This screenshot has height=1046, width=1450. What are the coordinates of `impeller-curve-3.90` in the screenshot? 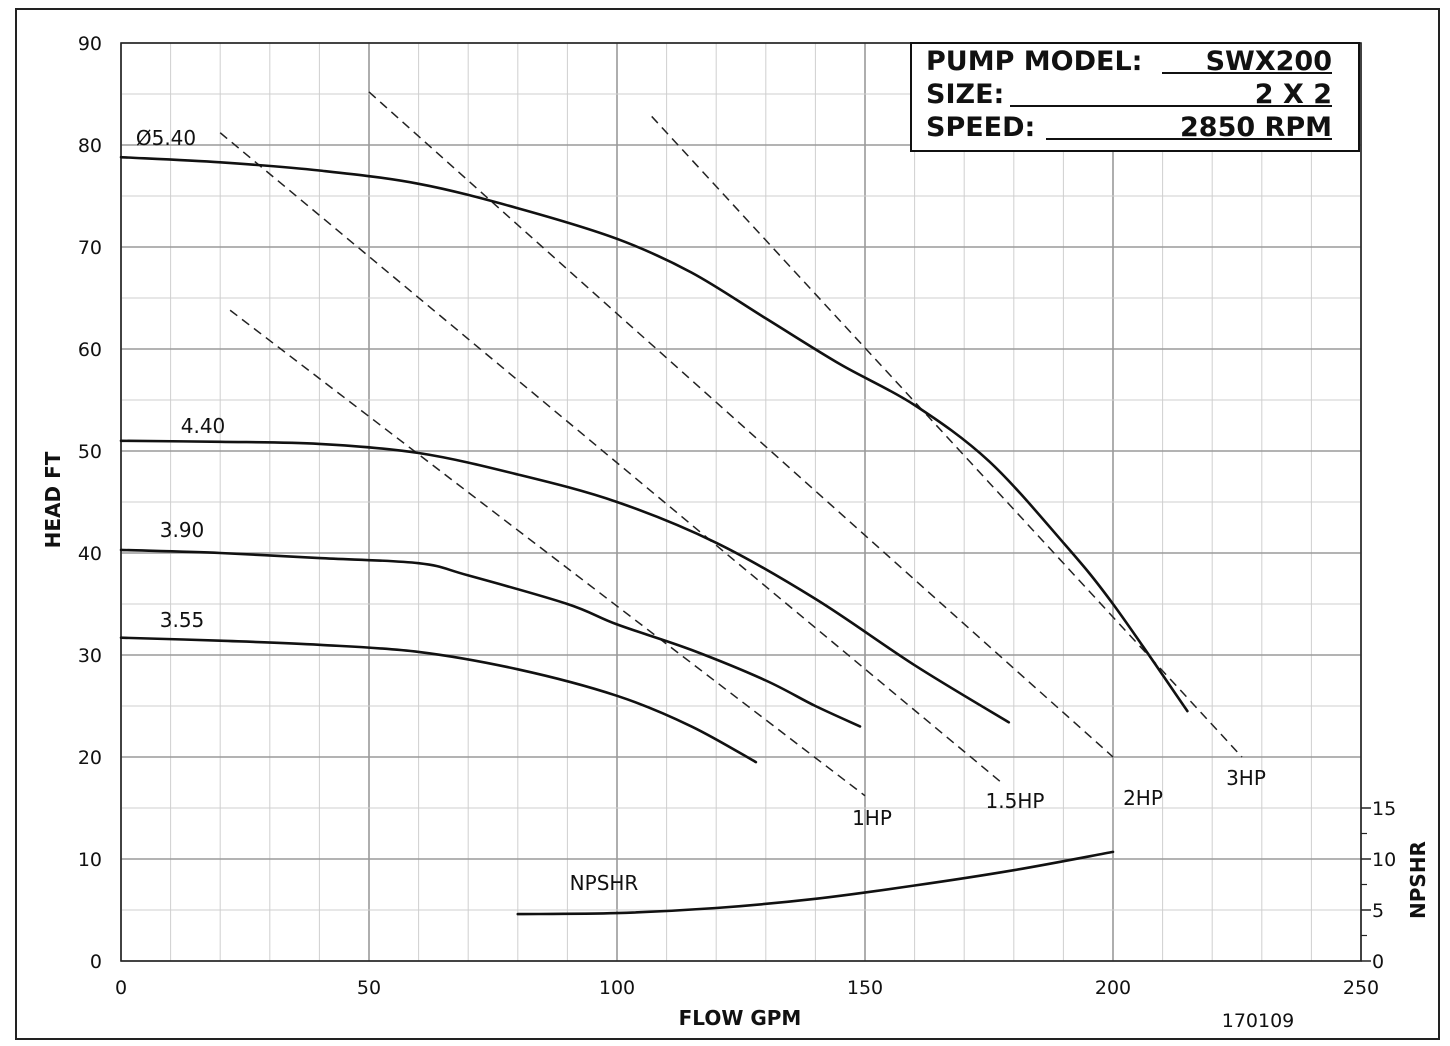 It's located at (490, 638).